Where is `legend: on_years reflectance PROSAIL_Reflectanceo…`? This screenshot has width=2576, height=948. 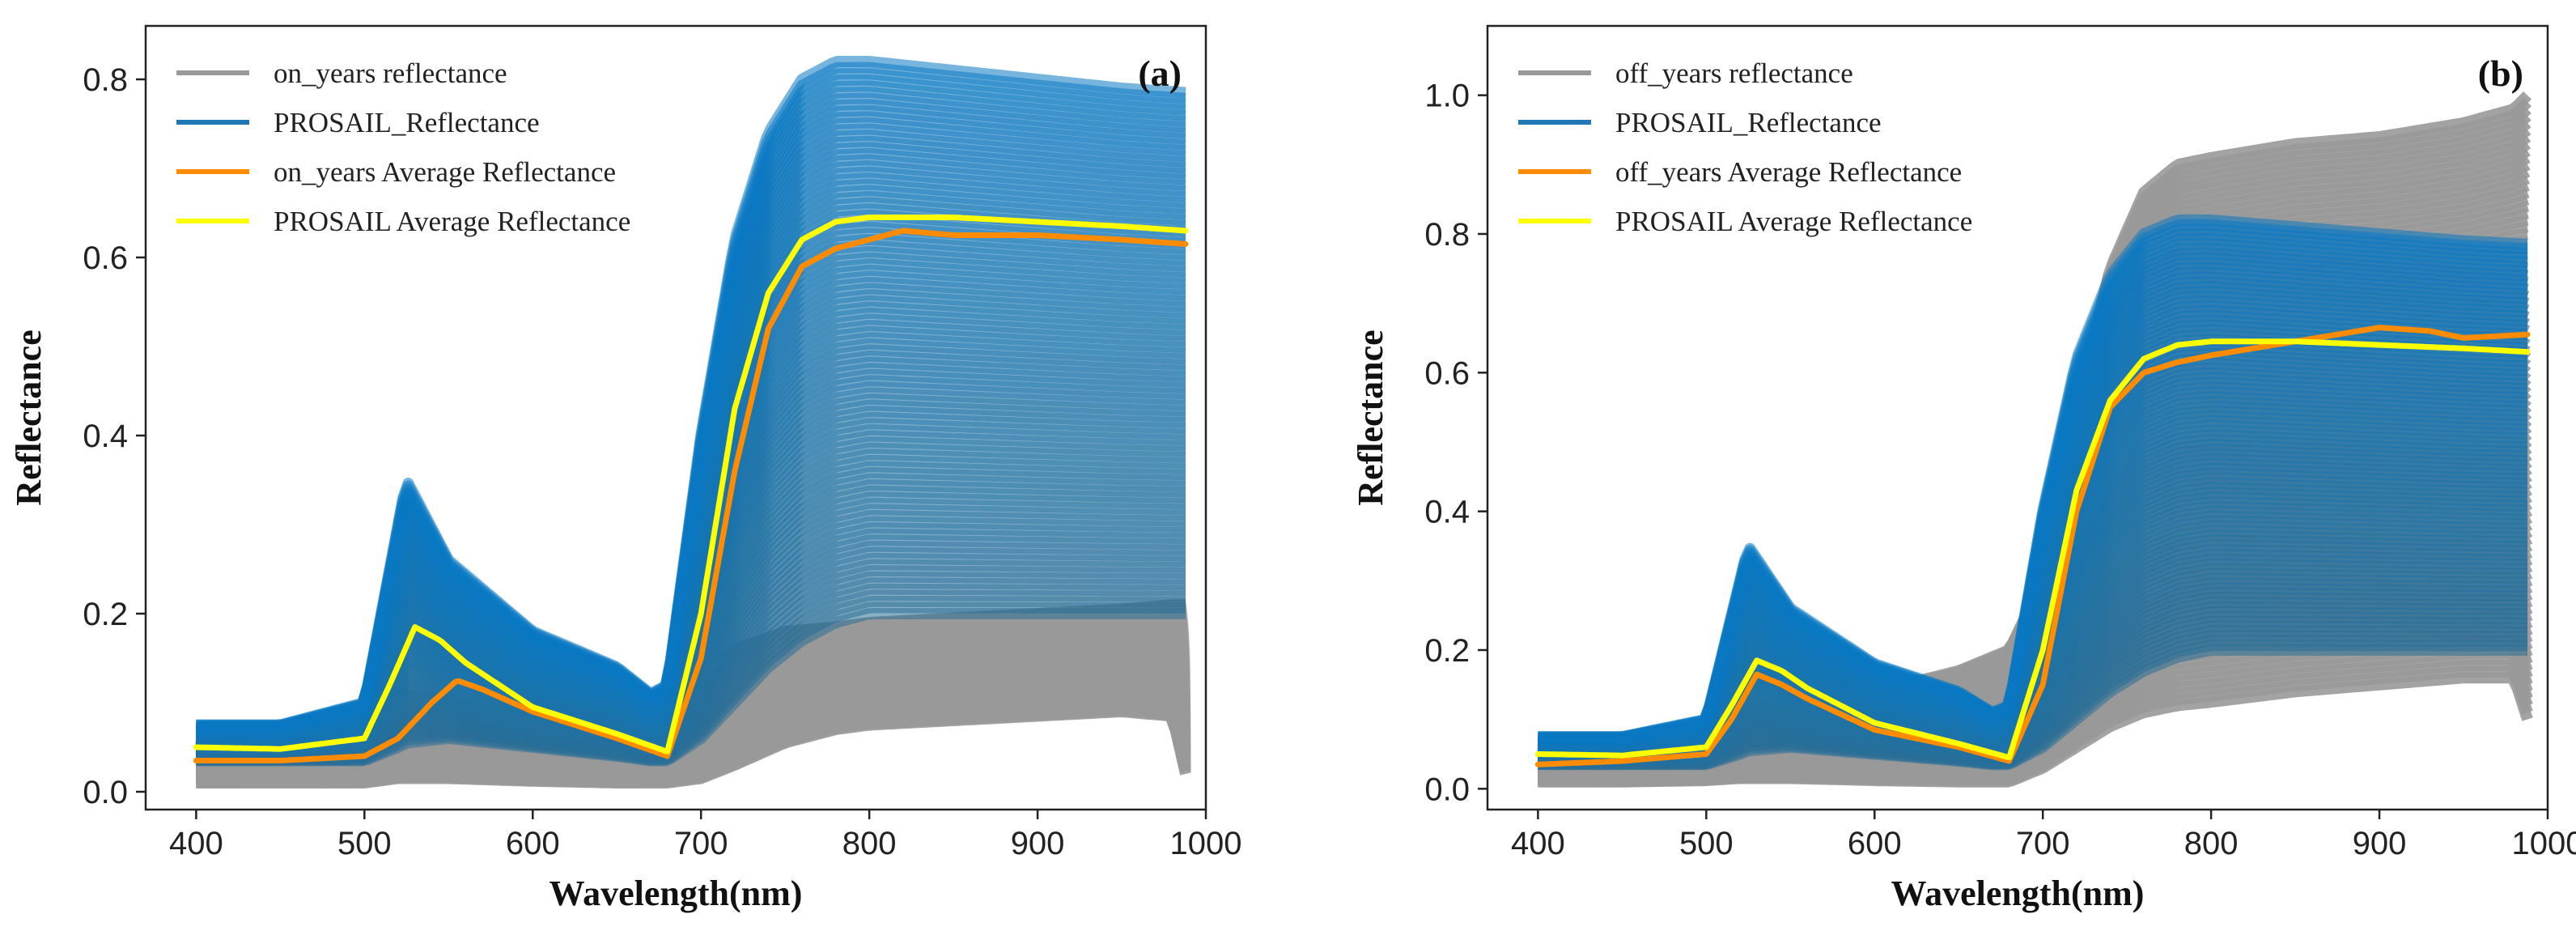 legend: on_years reflectance PROSAIL_Reflectanceo… is located at coordinates (403, 147).